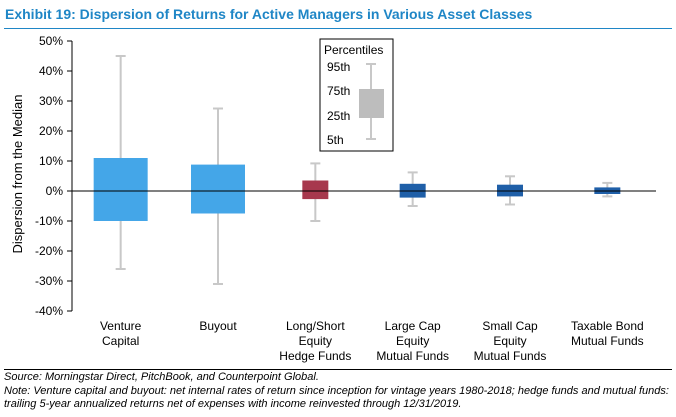 This screenshot has height=417, width=676. What do you see at coordinates (51, 71) in the screenshot?
I see `y-tick-label: 40%` at bounding box center [51, 71].